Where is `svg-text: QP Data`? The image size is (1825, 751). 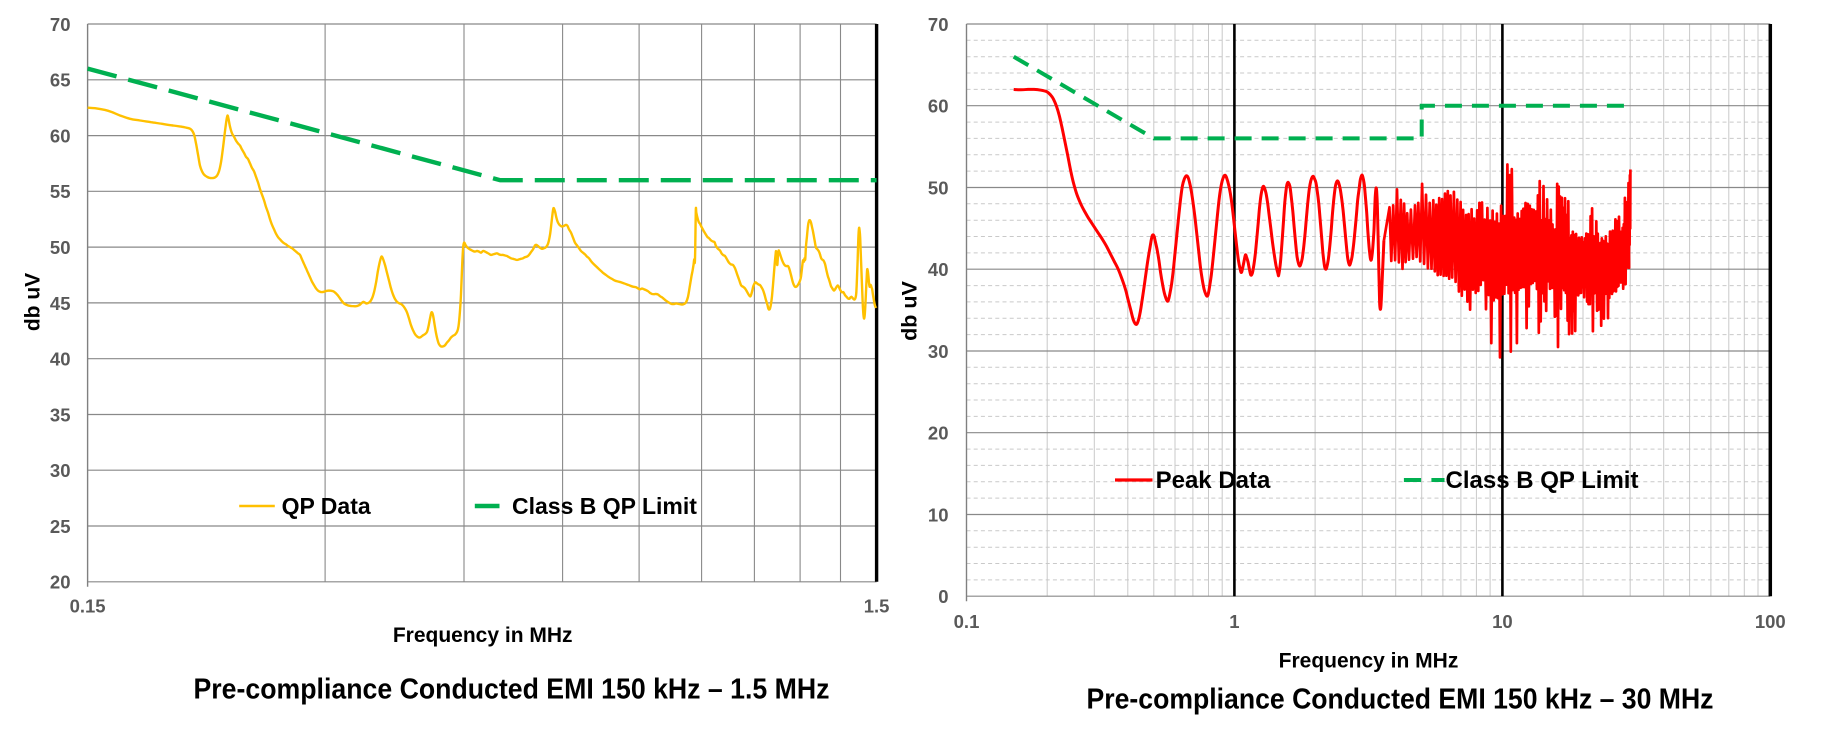 svg-text: QP Data is located at coordinates (326, 506).